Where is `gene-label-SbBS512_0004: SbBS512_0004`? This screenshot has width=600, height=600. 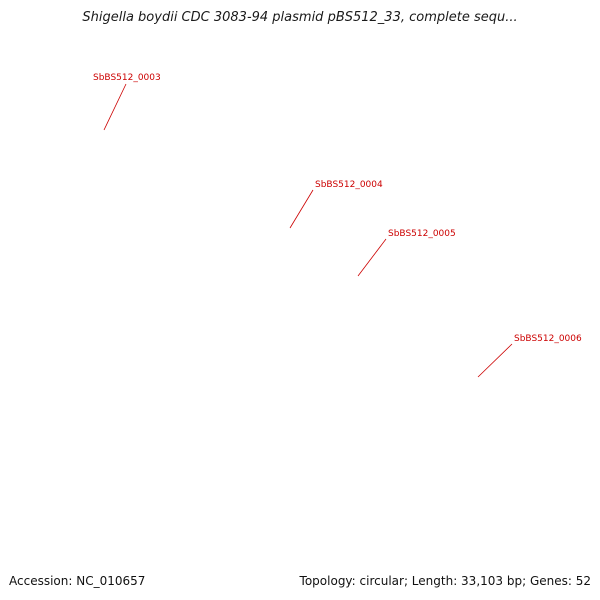 gene-label-SbBS512_0004: SbBS512_0004 is located at coordinates (349, 185).